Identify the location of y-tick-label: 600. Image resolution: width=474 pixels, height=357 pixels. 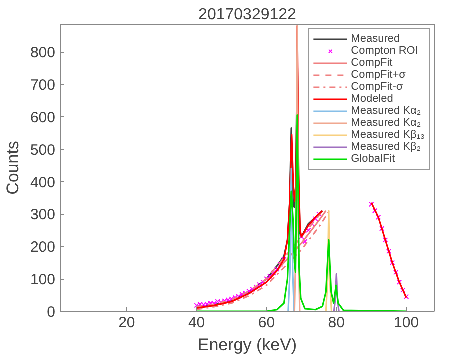
(43, 117).